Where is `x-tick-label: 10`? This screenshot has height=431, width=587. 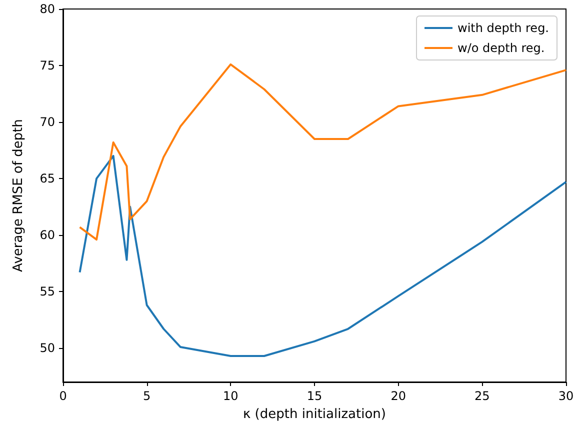
x-tick-label: 10 is located at coordinates (230, 396).